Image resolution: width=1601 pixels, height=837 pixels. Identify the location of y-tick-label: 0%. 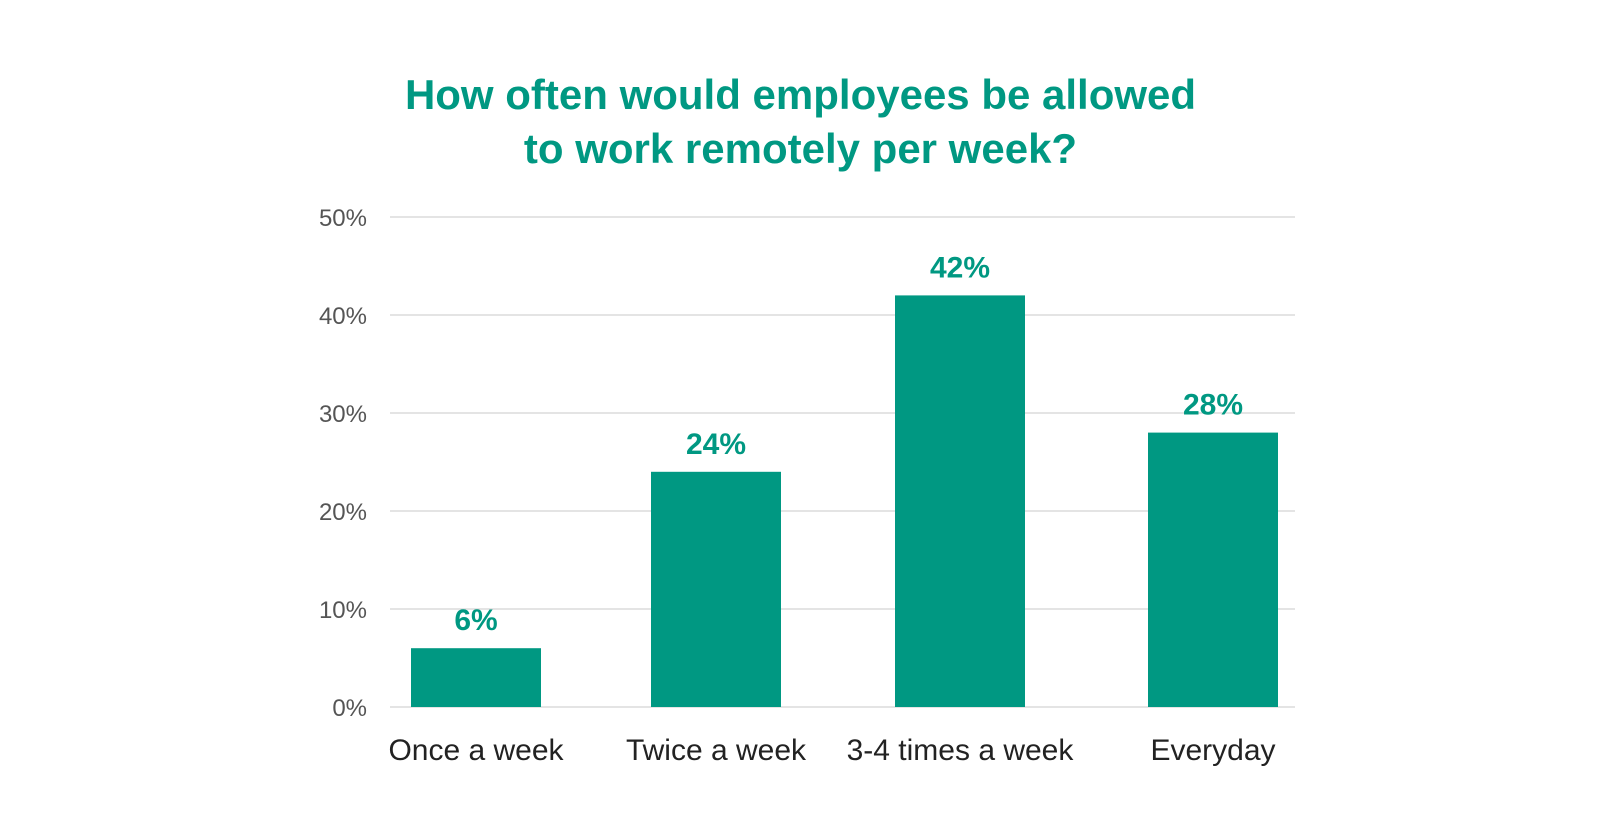
(349, 708).